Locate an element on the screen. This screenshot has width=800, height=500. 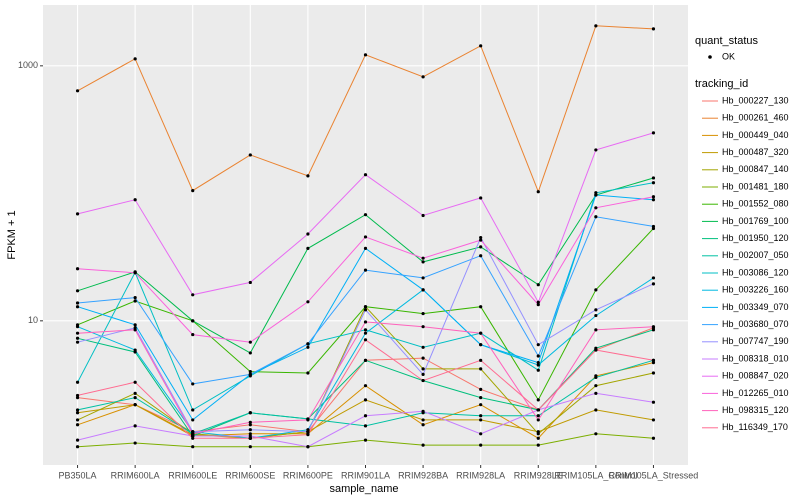
legend-label: Hb_008847_020 is located at coordinates (755, 376).